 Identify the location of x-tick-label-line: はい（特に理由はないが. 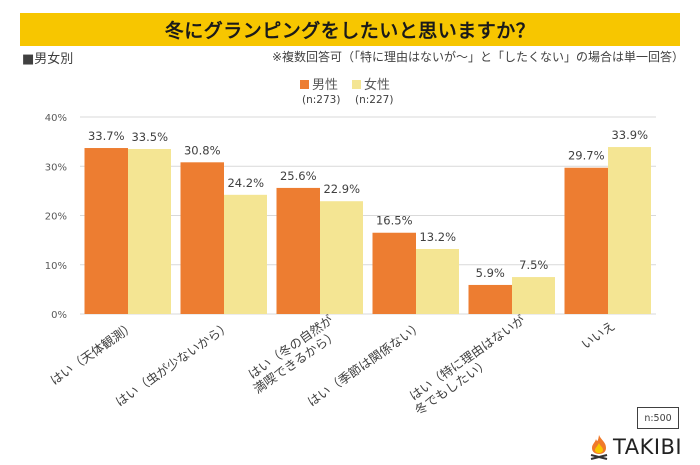
(467, 357).